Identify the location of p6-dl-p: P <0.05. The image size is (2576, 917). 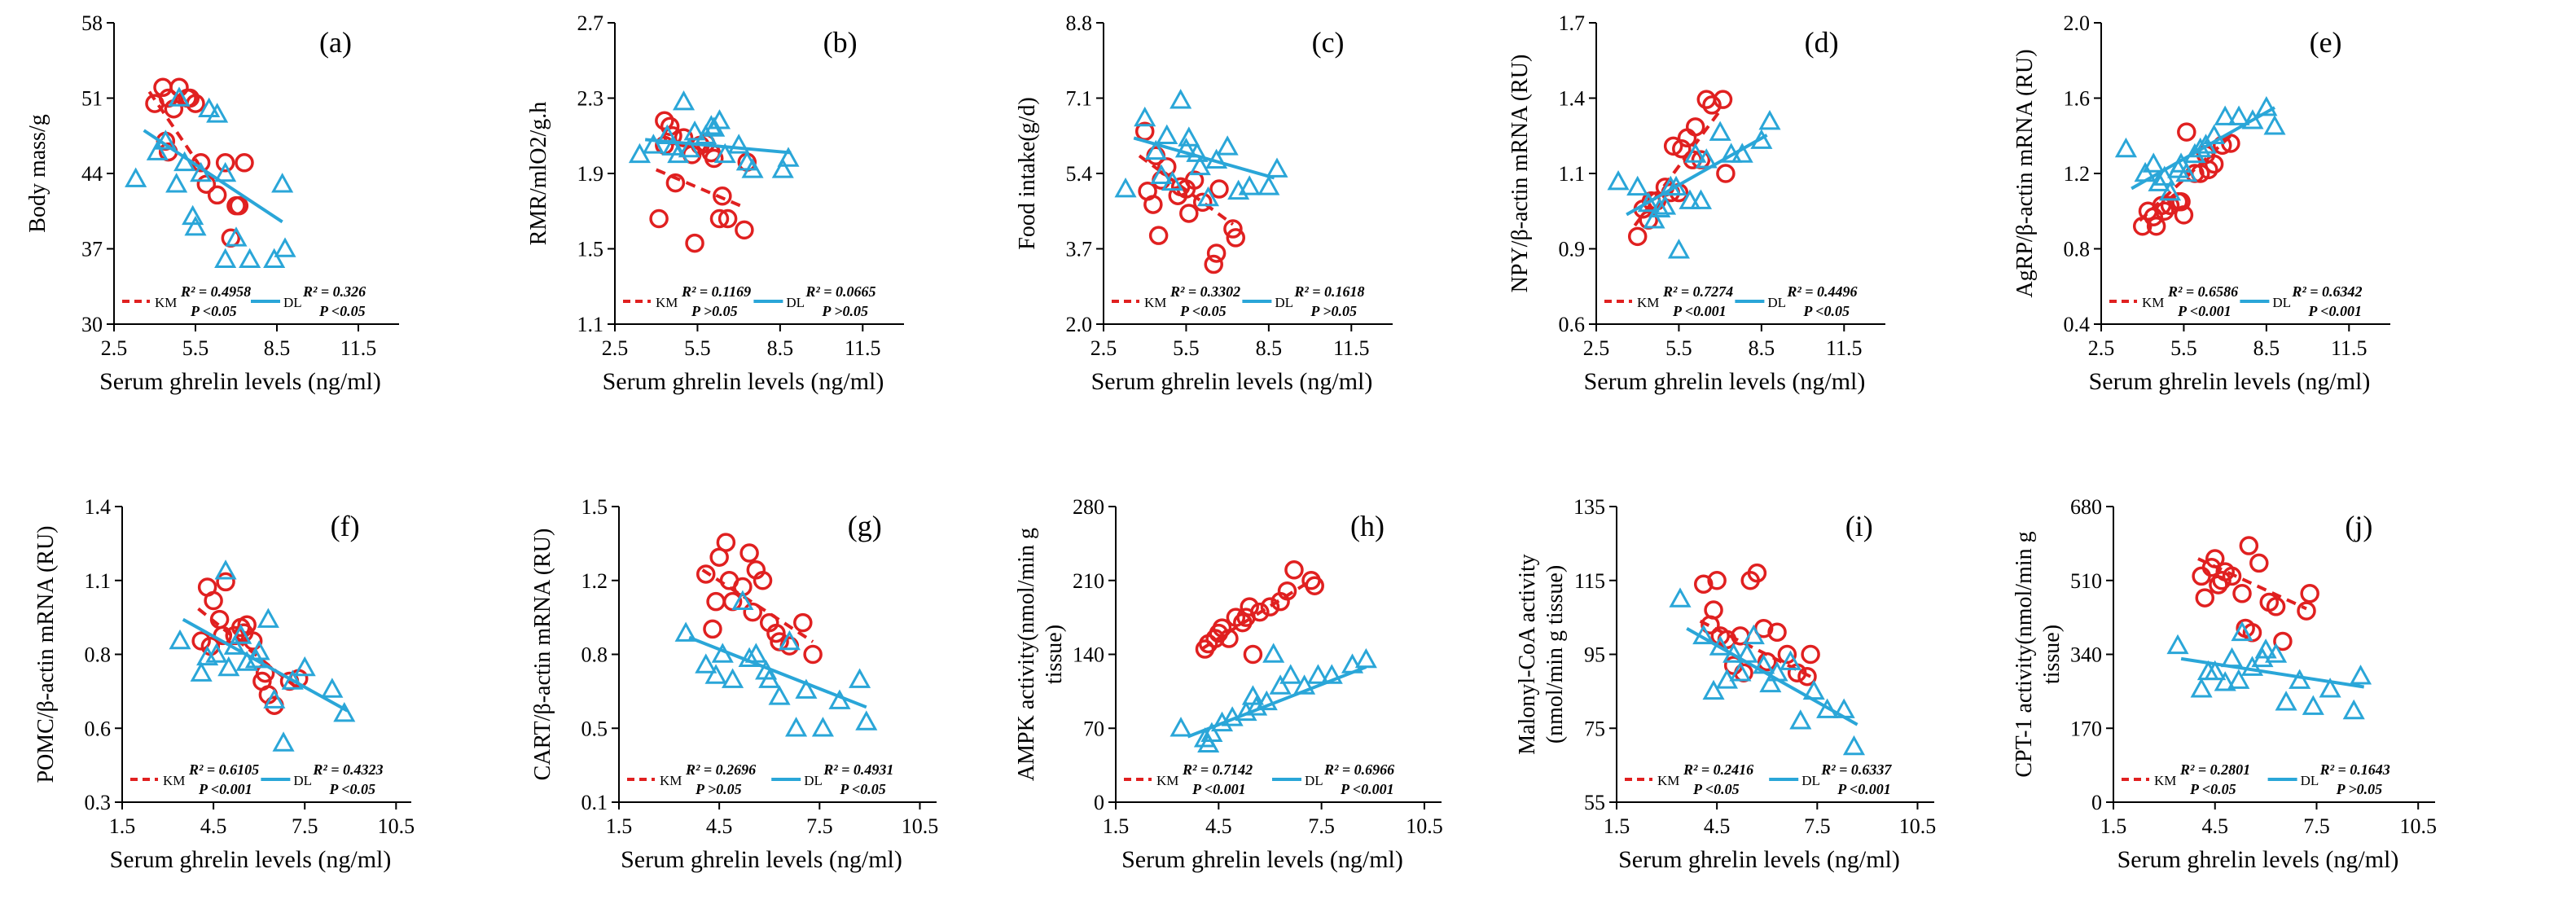
(351, 789).